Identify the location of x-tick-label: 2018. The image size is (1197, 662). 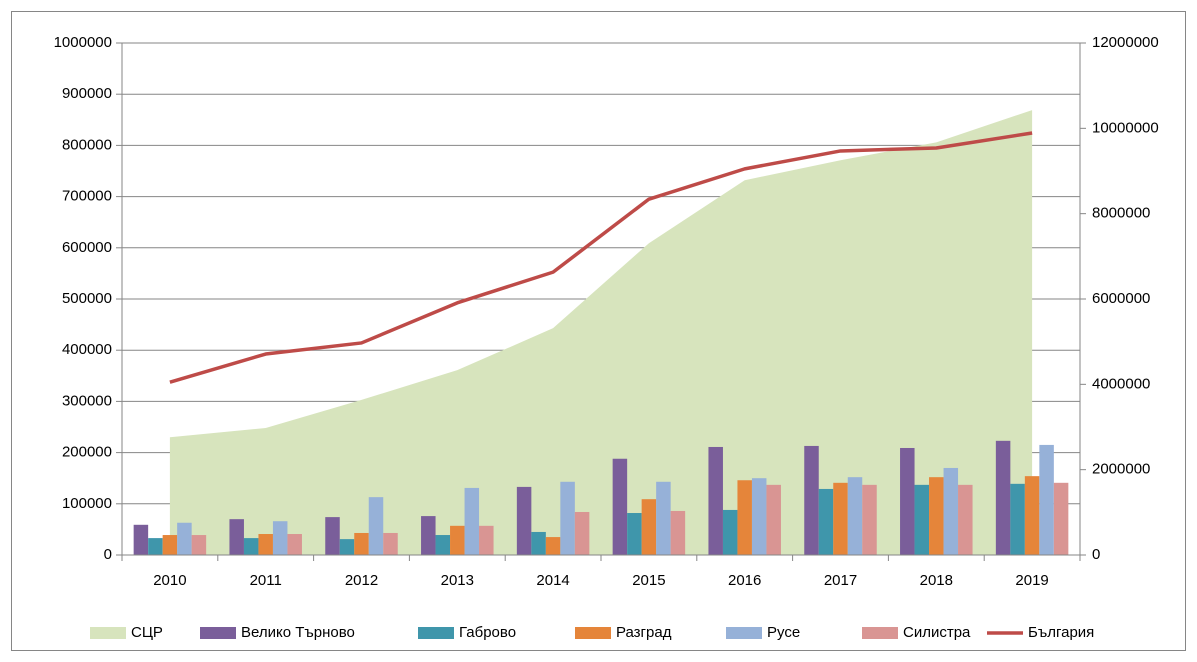
(936, 580).